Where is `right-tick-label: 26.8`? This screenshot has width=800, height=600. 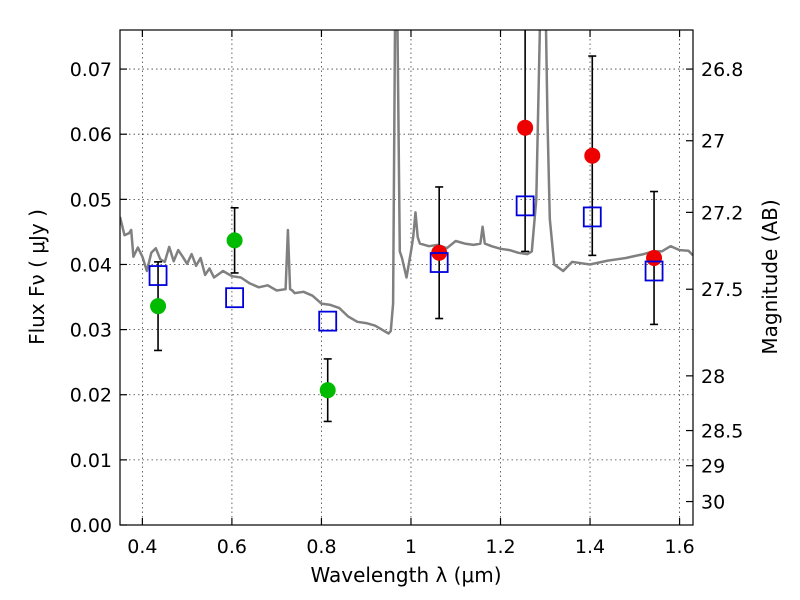 right-tick-label: 26.8 is located at coordinates (722, 70).